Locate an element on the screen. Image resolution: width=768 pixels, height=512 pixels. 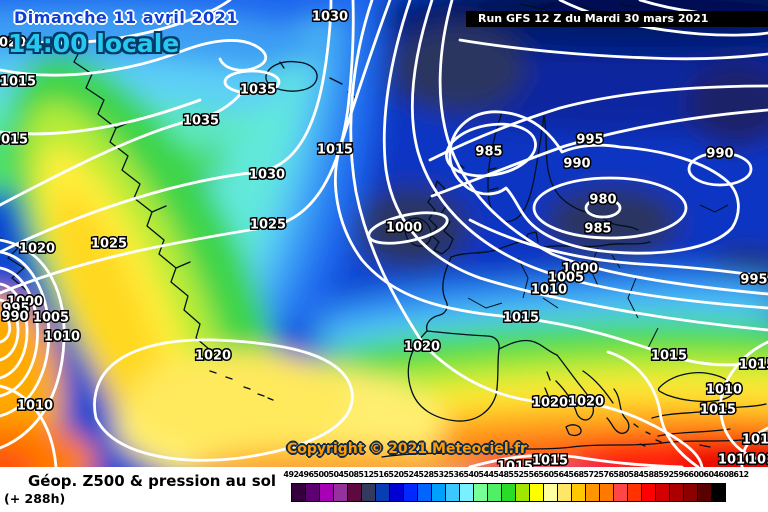
pressure-label: 1030 is located at coordinates (267, 175).